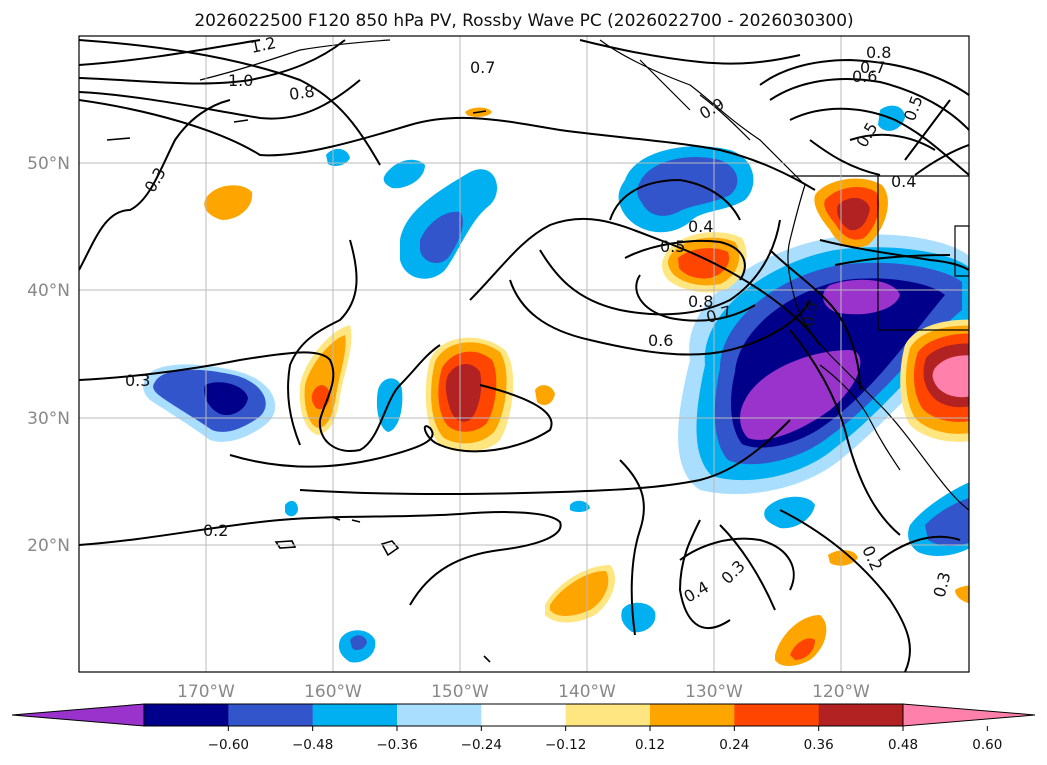 This screenshot has width=1047, height=765. What do you see at coordinates (934, 380) in the screenshot?
I see `anomaly-positive-california` at bounding box center [934, 380].